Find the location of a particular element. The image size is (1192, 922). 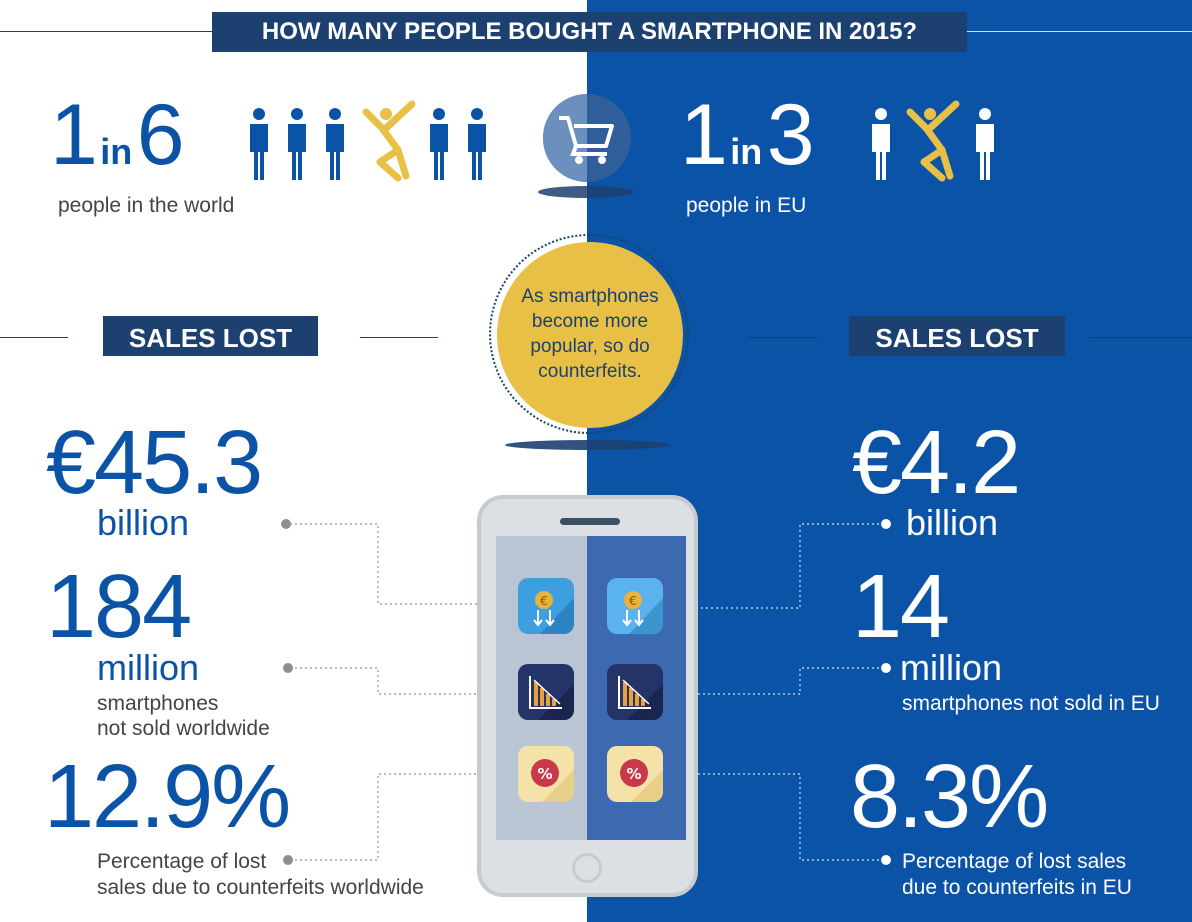

left-pct-desc-1: Percentage of lost is located at coordinates (182, 861).